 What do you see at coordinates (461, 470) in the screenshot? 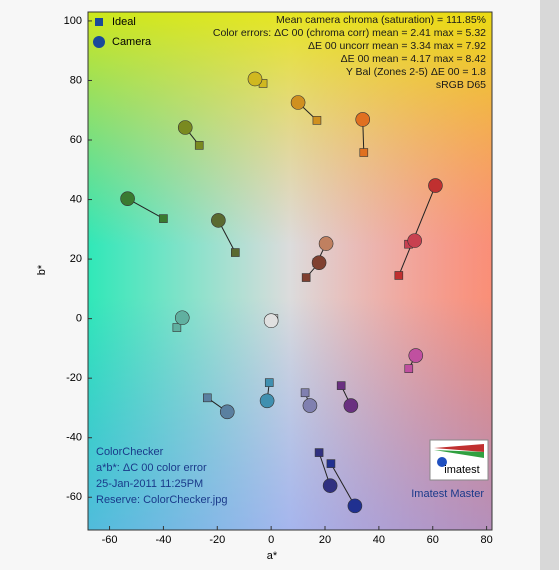
I see `logo-text: imatest` at bounding box center [461, 470].